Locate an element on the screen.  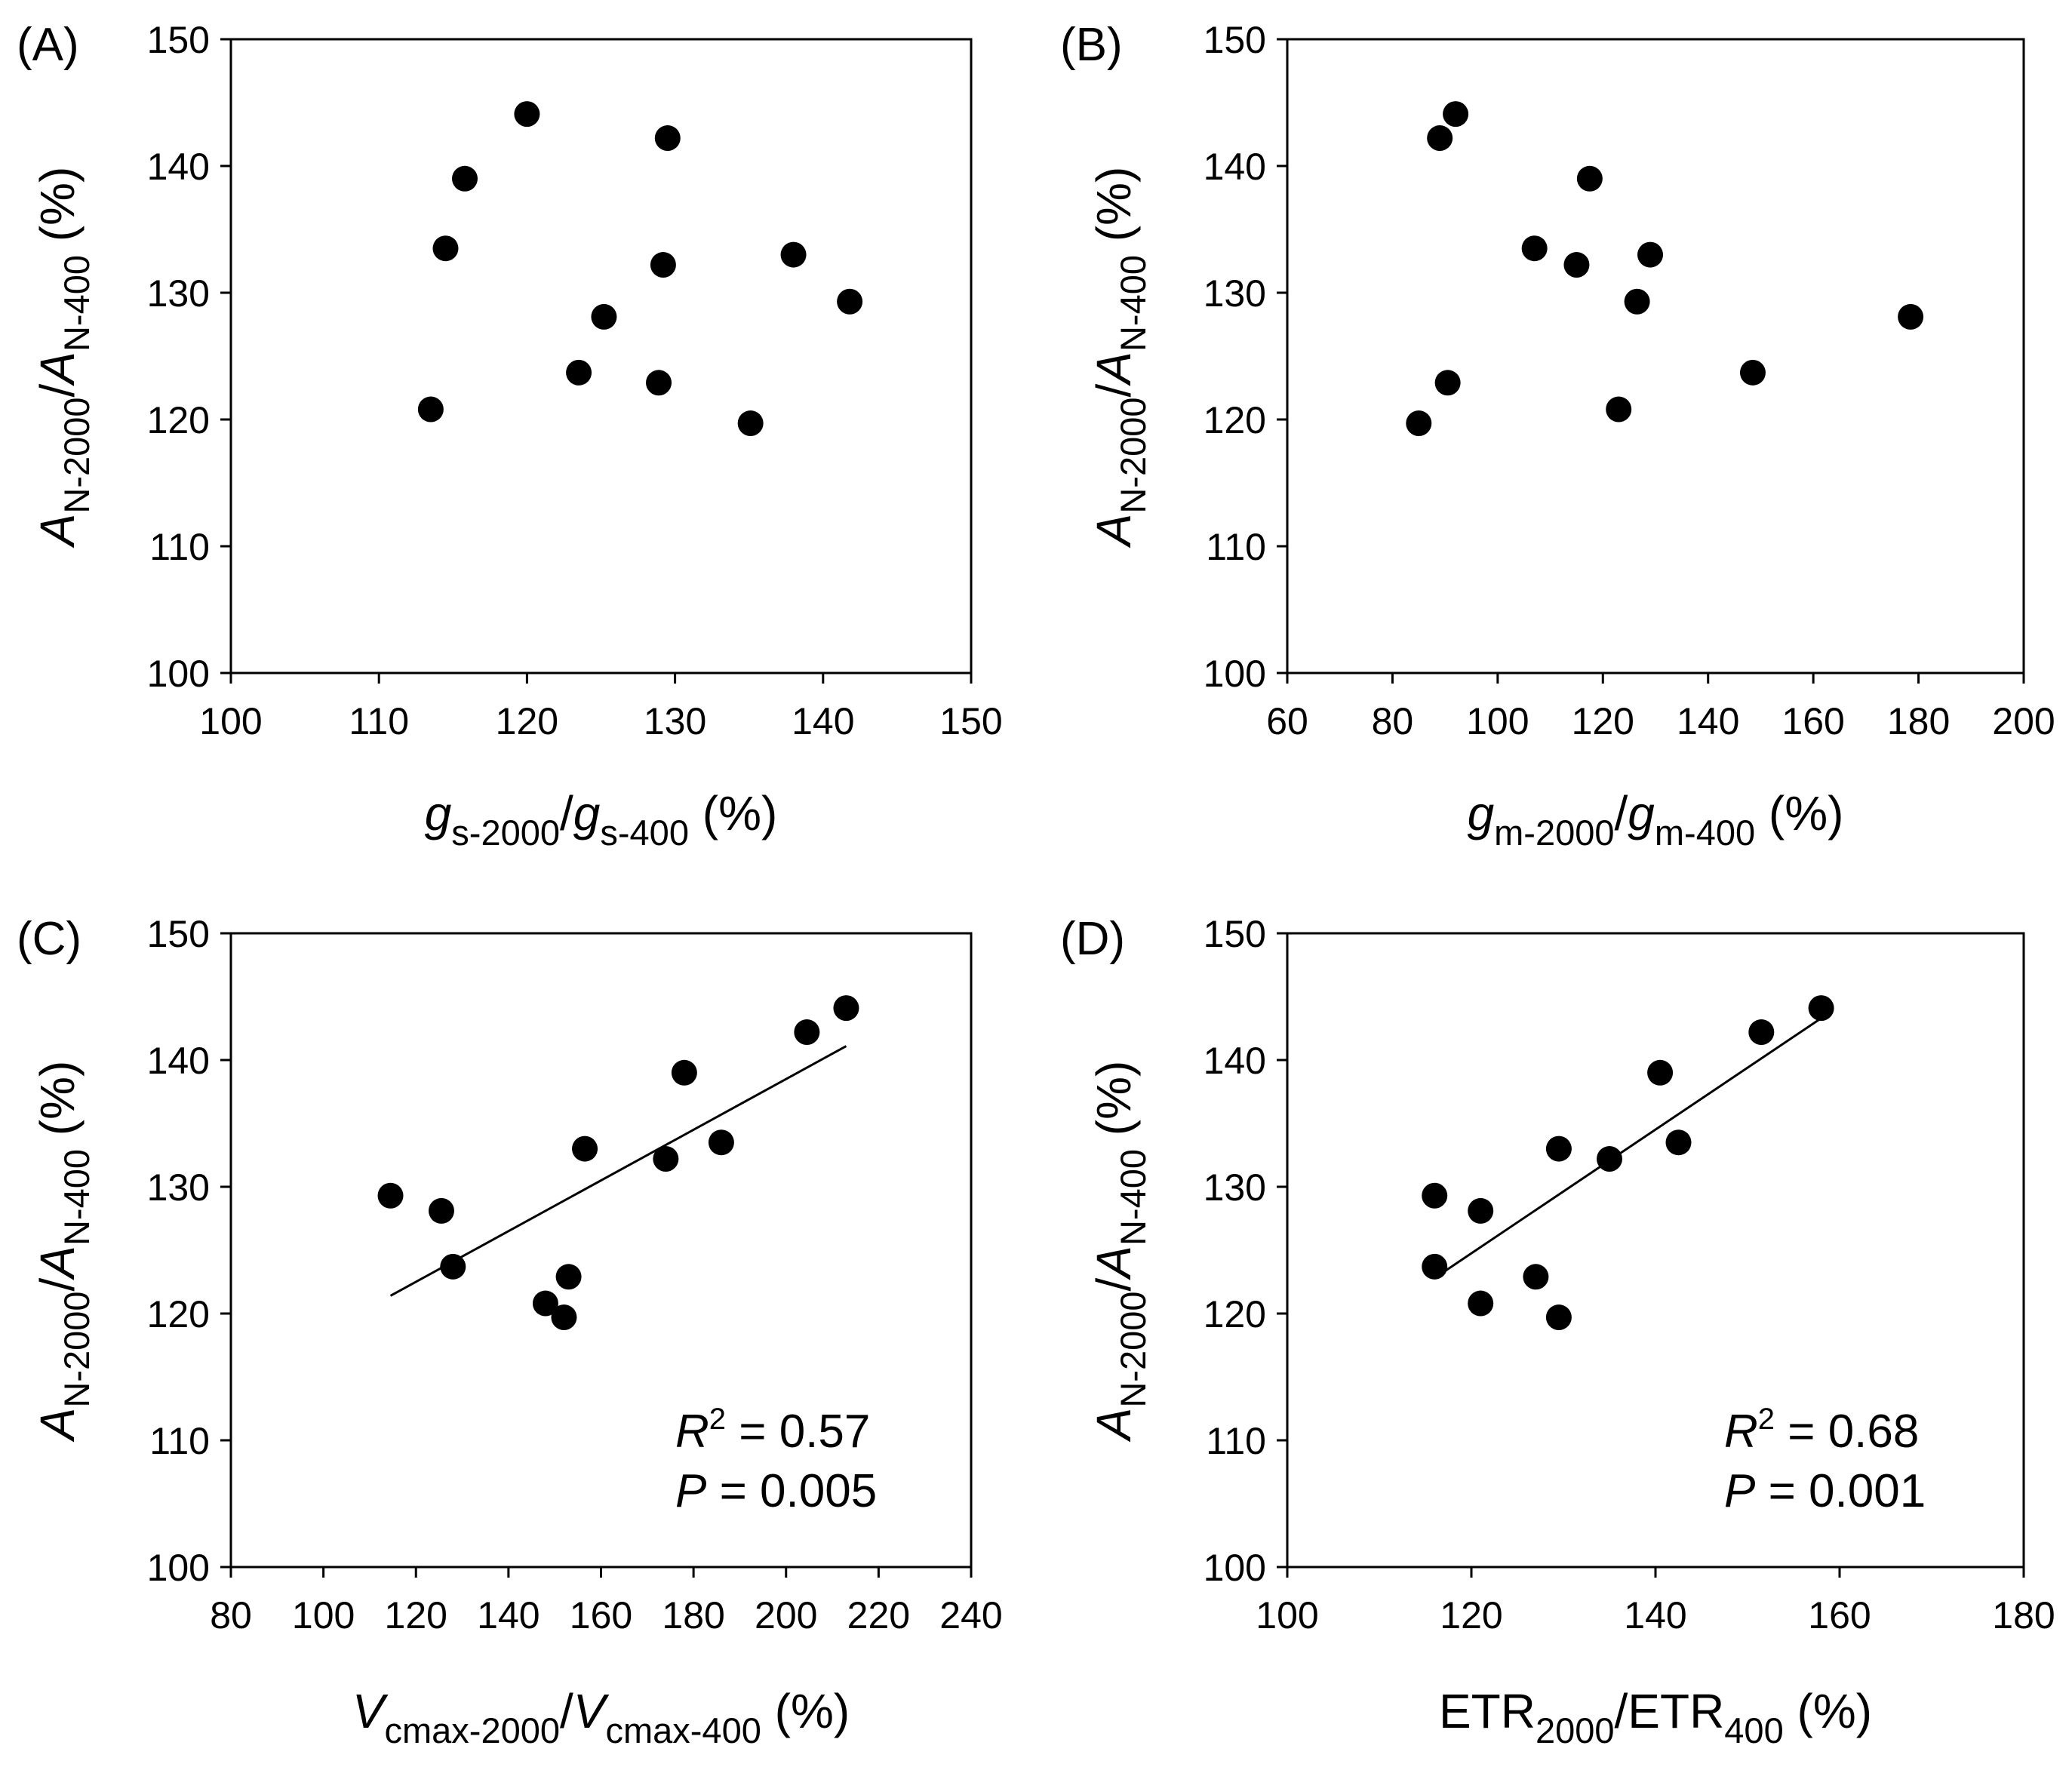
x-axis-title: ETR2000/ETR400 (%) is located at coordinates (1655, 1717).